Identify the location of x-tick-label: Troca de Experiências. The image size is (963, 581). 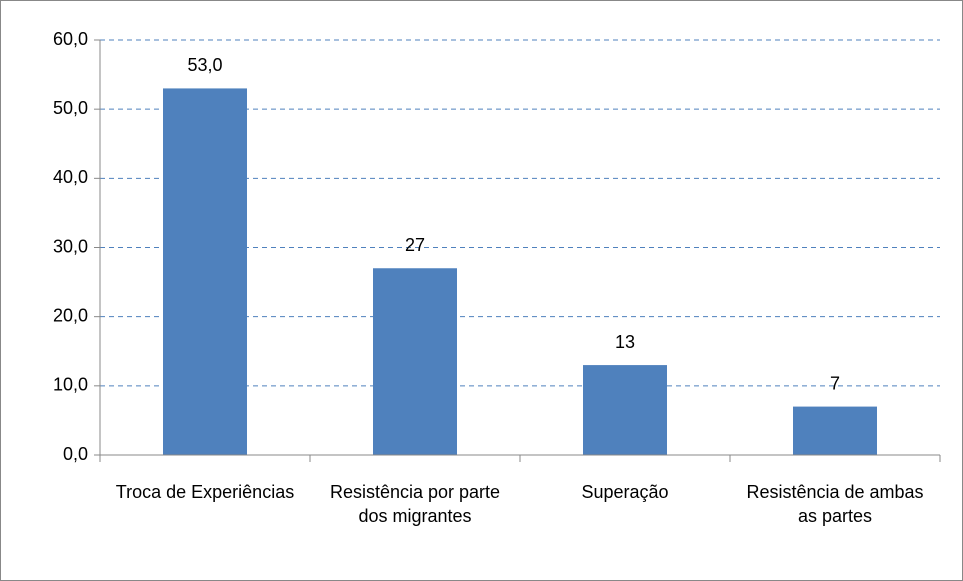
(205, 492).